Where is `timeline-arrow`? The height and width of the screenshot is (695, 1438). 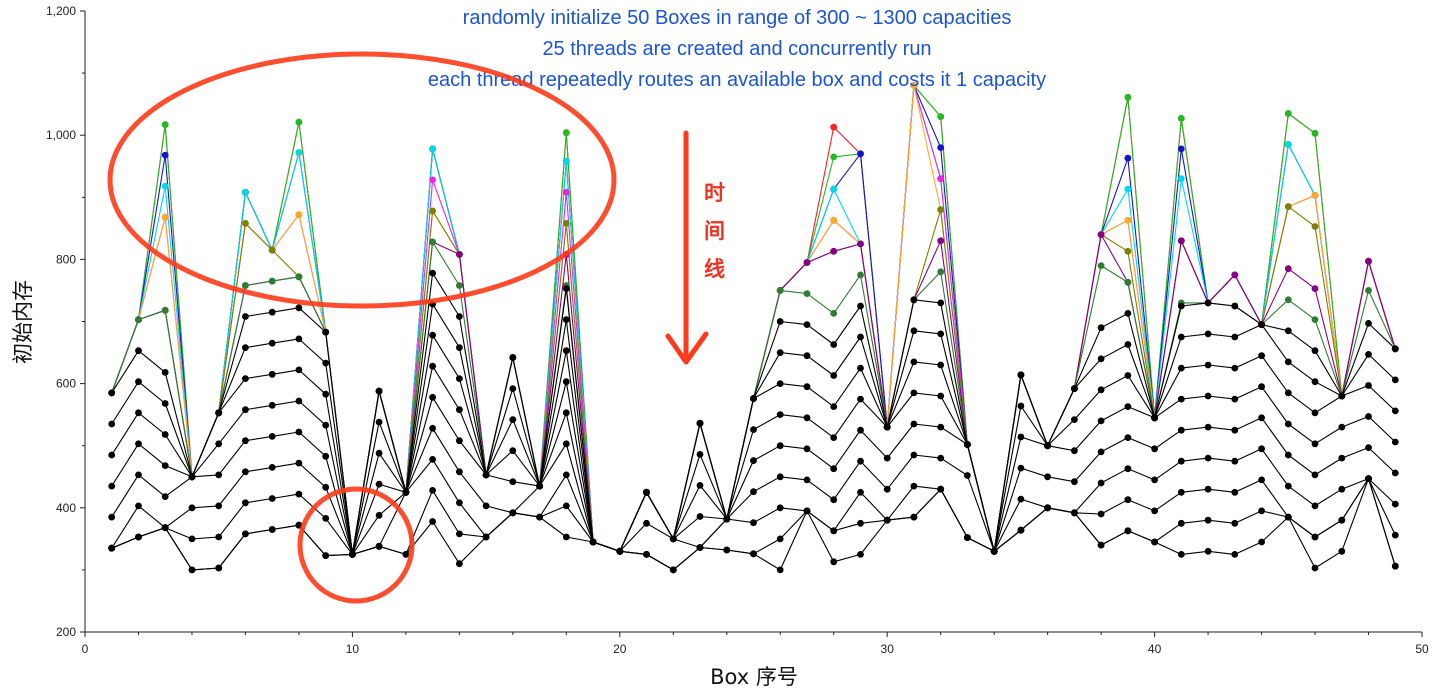
timeline-arrow is located at coordinates (687, 247).